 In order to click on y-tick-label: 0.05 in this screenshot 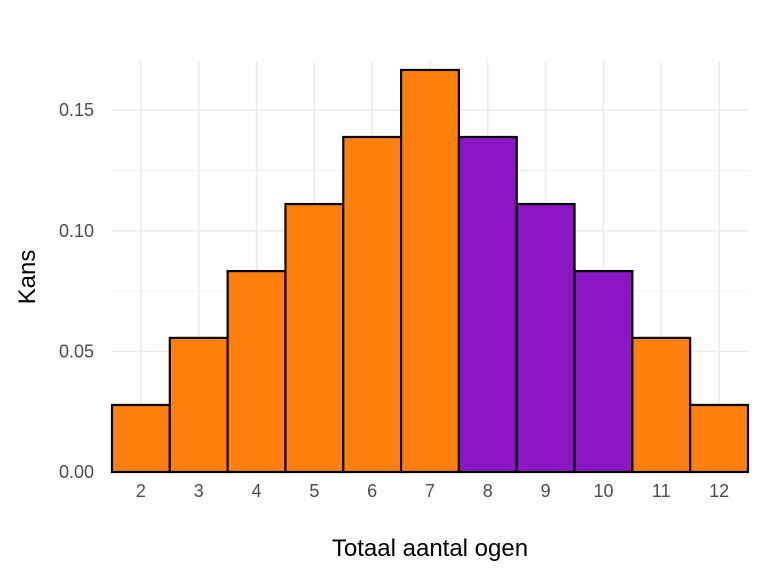, I will do `click(76, 351)`.